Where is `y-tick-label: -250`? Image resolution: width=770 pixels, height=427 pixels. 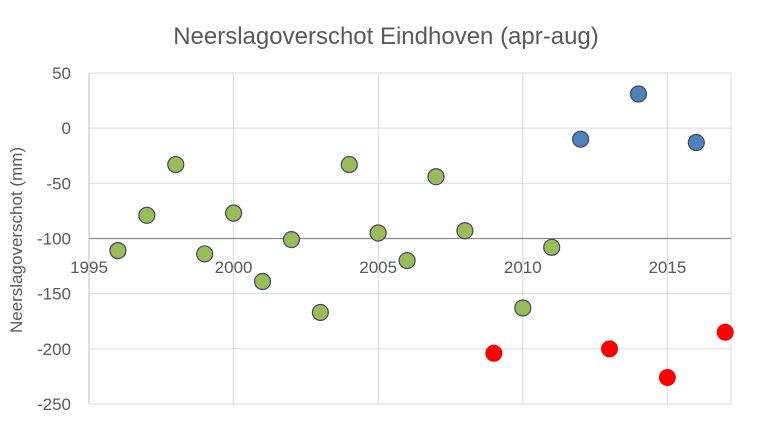 y-tick-label: -250 is located at coordinates (54, 404).